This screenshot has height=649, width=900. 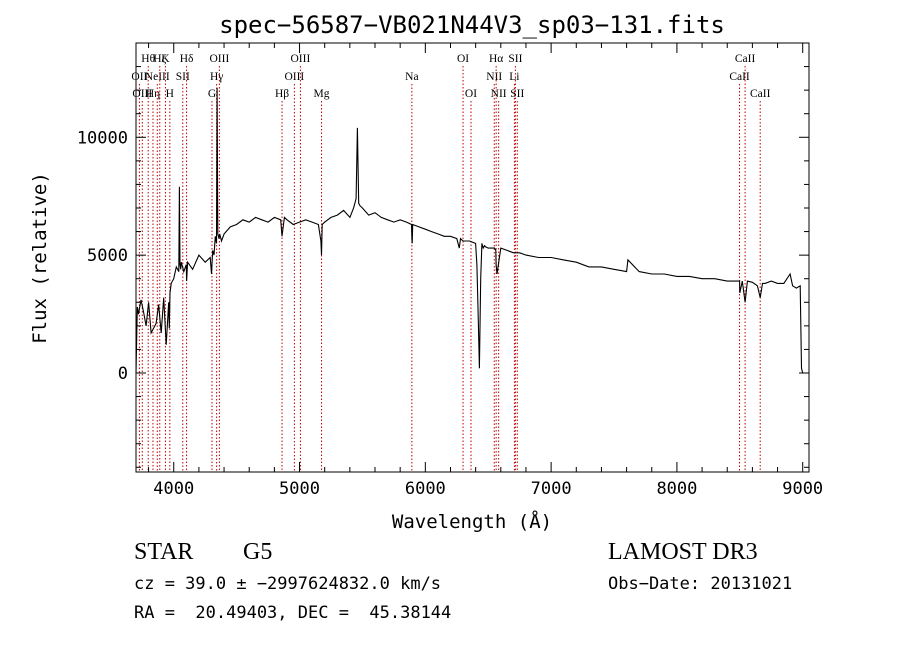 What do you see at coordinates (293, 613) in the screenshot?
I see `coordinates: RA = 20.49403, DEC = 45.38144` at bounding box center [293, 613].